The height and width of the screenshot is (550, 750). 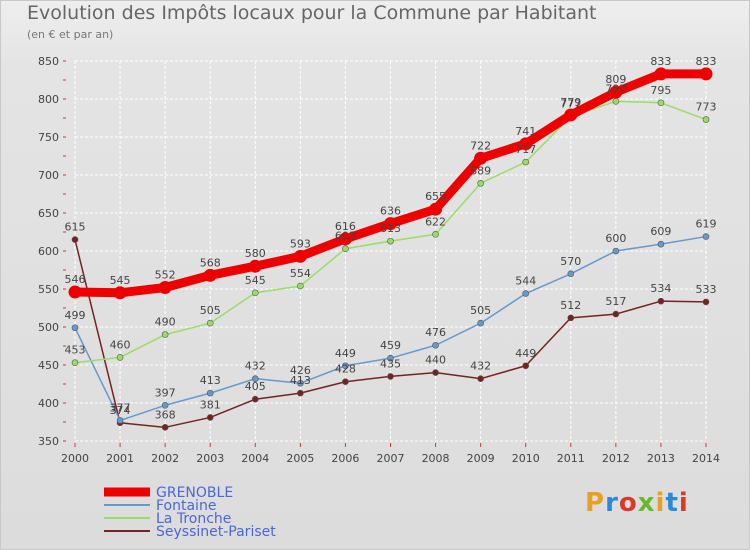 I want to click on data-label: 777, so click(x=570, y=103).